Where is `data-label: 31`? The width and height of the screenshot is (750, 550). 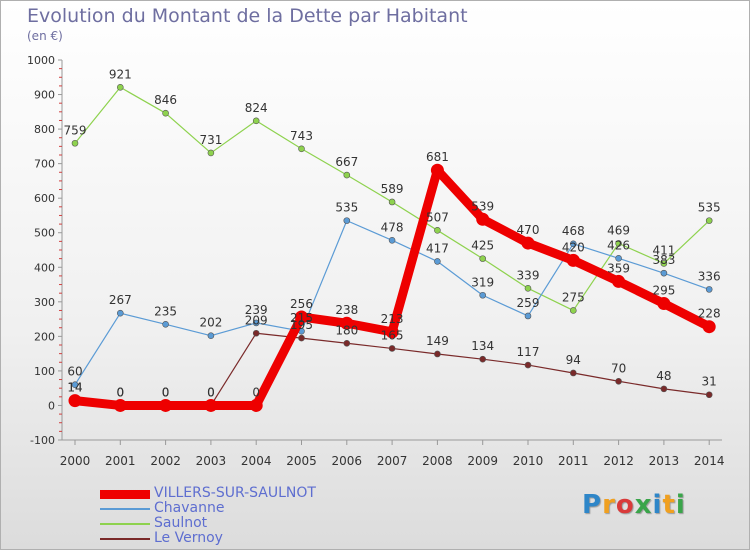
data-label: 31 is located at coordinates (709, 382).